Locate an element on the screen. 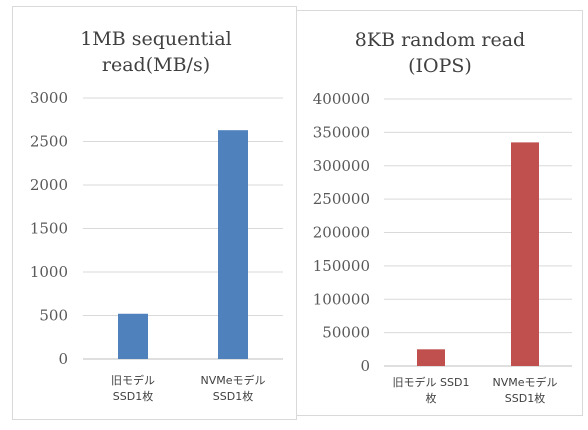 The width and height of the screenshot is (588, 430). y-tick-label: 150000 is located at coordinates (341, 266).